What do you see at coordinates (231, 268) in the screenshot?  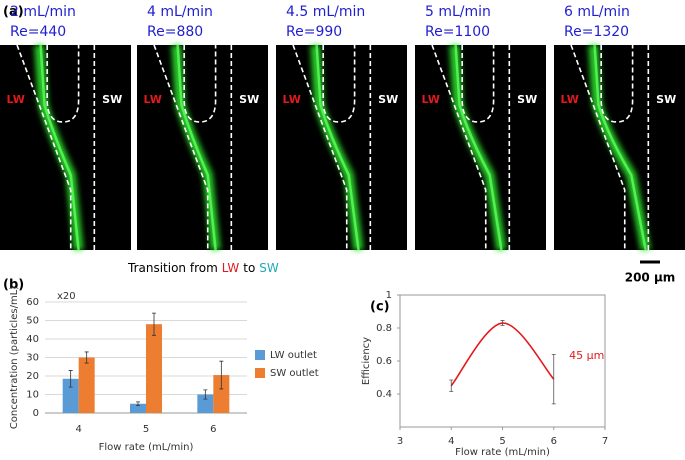 I see `caption-lw: LW` at bounding box center [231, 268].